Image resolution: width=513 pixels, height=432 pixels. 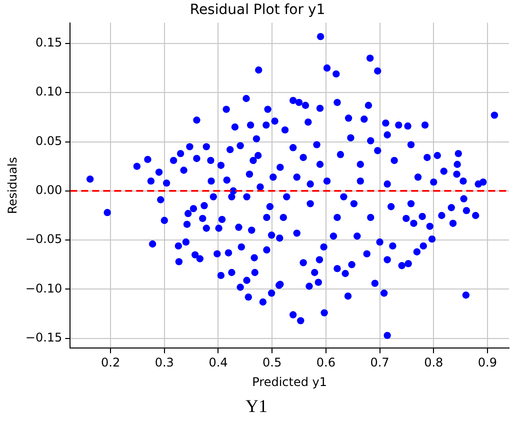 What do you see at coordinates (488, 363) in the screenshot?
I see `x-tick-label: 0.9` at bounding box center [488, 363].